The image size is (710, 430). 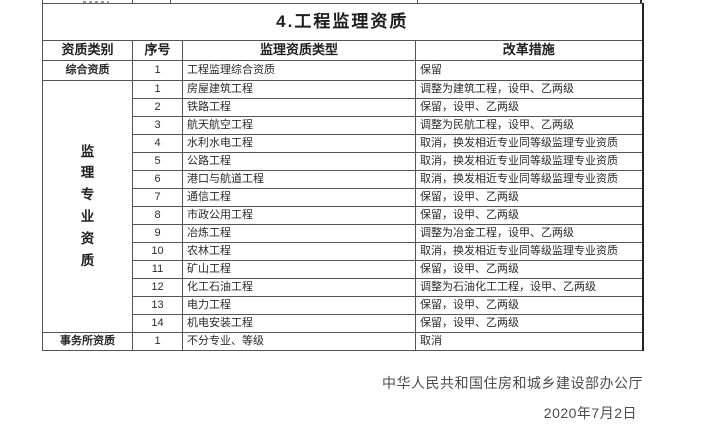 I want to click on type-cell: 化工石油工程, so click(x=299, y=287).